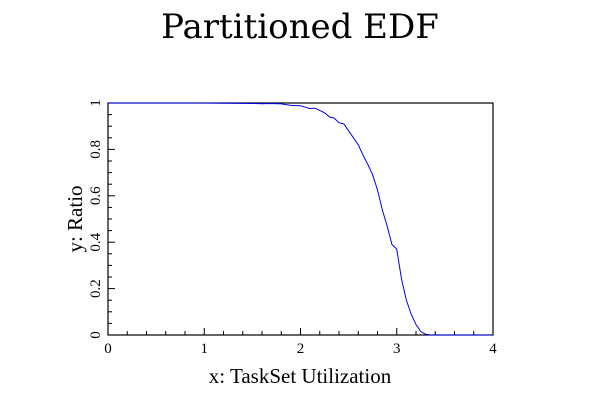  I want to click on y-tick-label: 0.2, so click(96, 288).